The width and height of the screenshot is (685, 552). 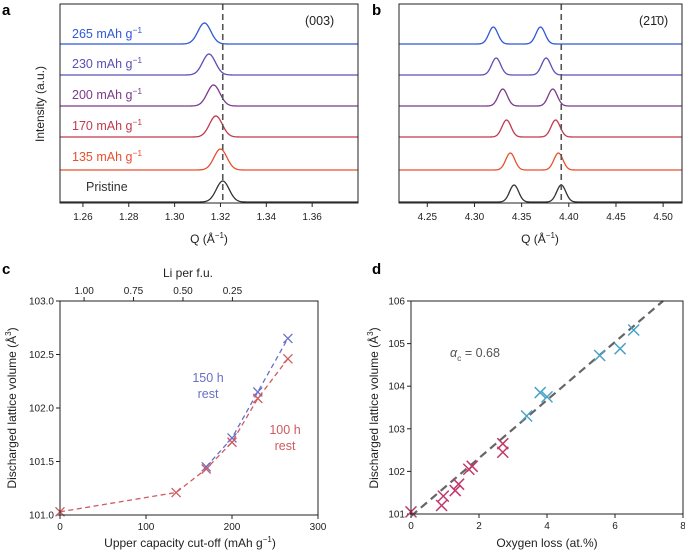 What do you see at coordinates (319, 21) in the screenshot?
I see `panel-a-reflection-label: (003)` at bounding box center [319, 21].